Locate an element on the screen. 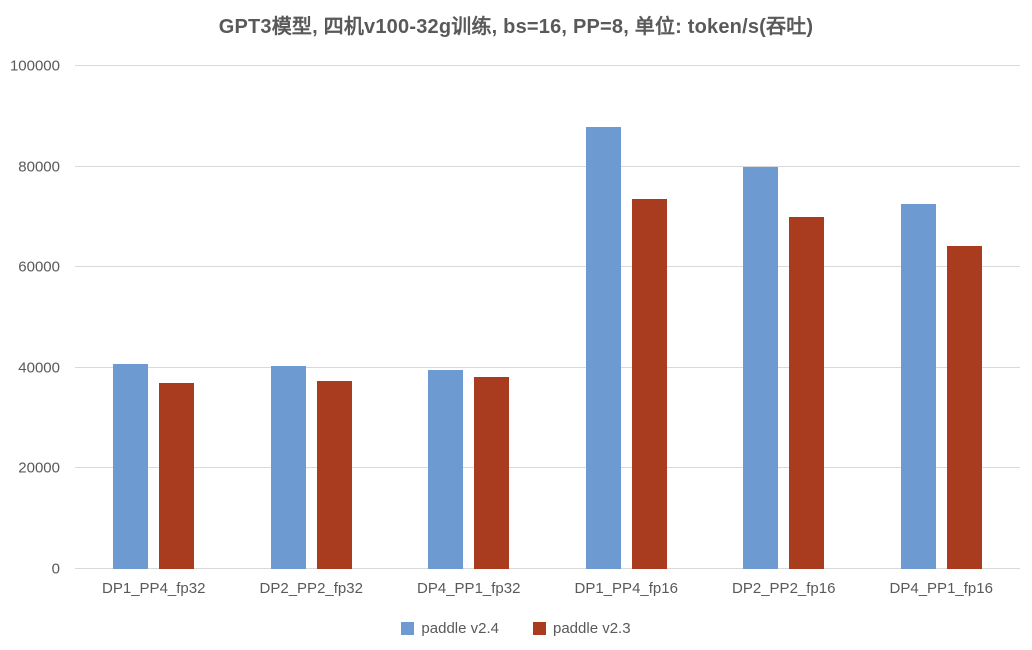 This screenshot has width=1032, height=650. bar-paddle-v2-4-dp4-pp1-fp16 is located at coordinates (918, 386).